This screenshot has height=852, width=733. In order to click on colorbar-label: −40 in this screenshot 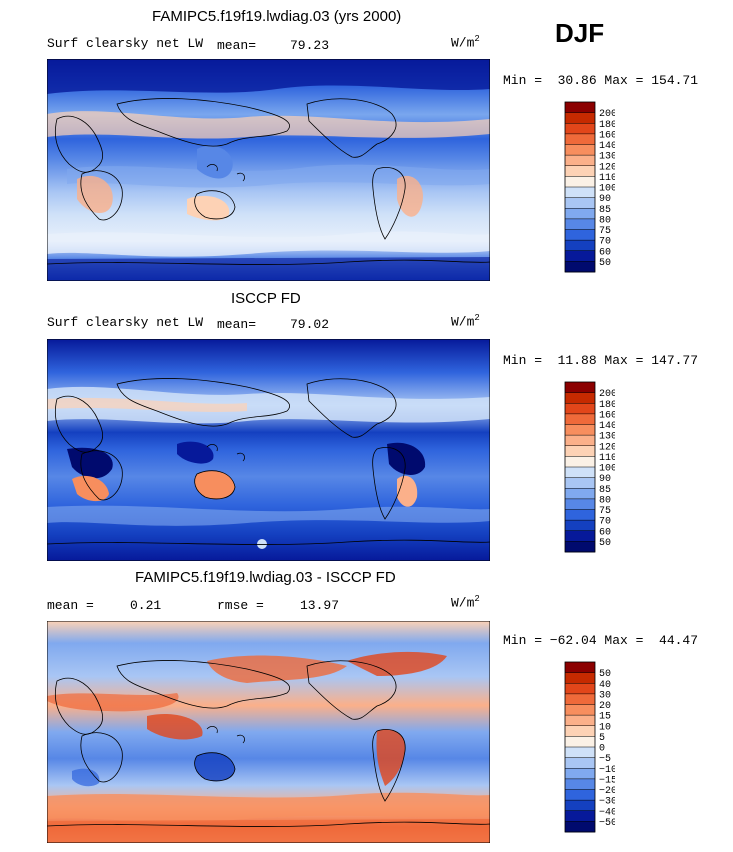, I will do `click(607, 812)`.